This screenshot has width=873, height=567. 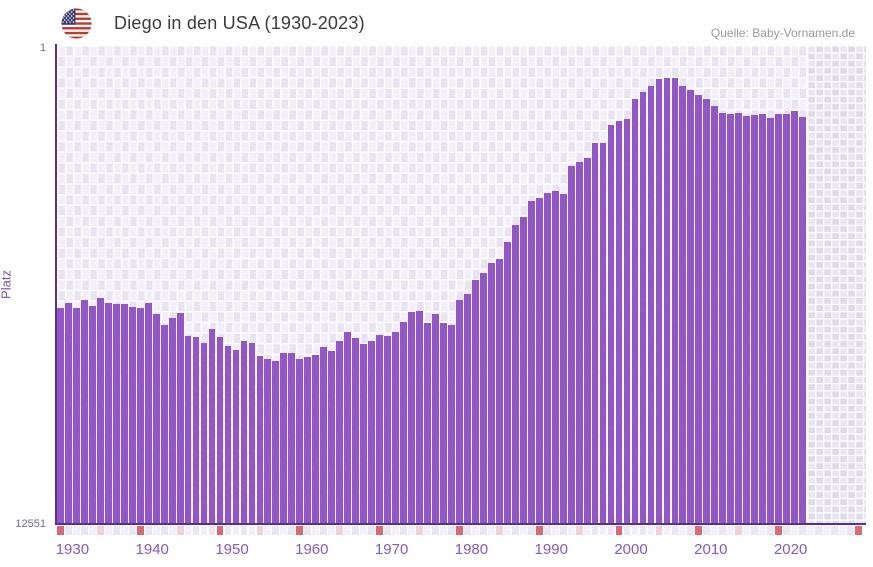 I want to click on bar-1940, so click(x=140, y=415).